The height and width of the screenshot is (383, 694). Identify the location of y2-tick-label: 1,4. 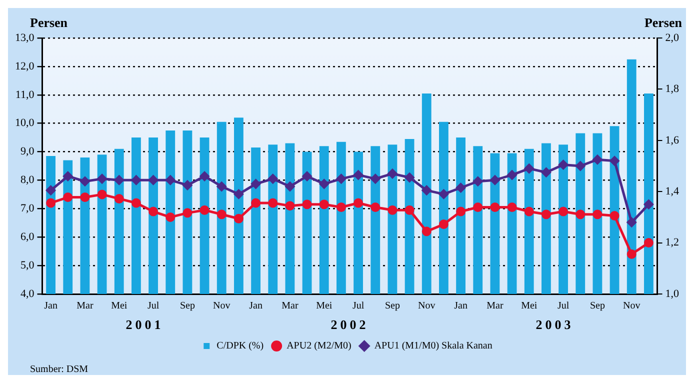
(672, 191).